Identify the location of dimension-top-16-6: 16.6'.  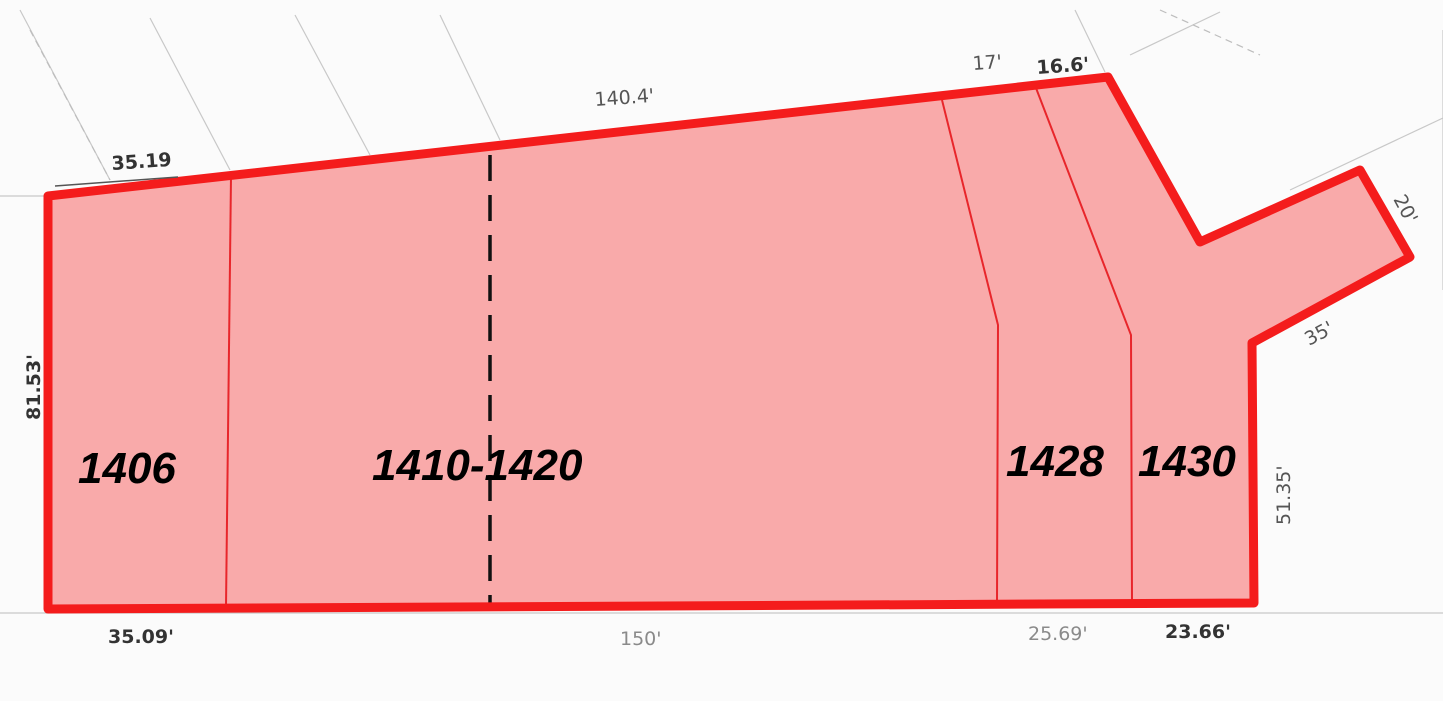
(1063, 66).